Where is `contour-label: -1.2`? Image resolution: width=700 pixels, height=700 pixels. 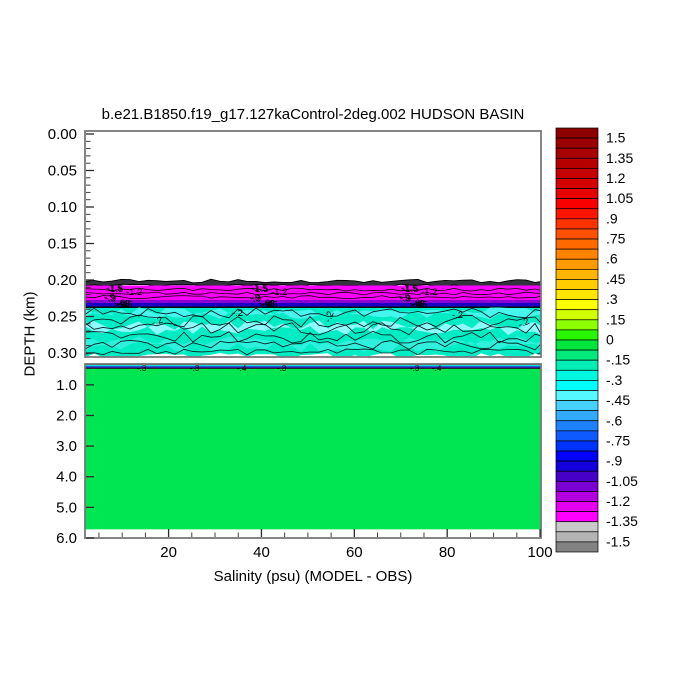
contour-label: -1.2 is located at coordinates (429, 292).